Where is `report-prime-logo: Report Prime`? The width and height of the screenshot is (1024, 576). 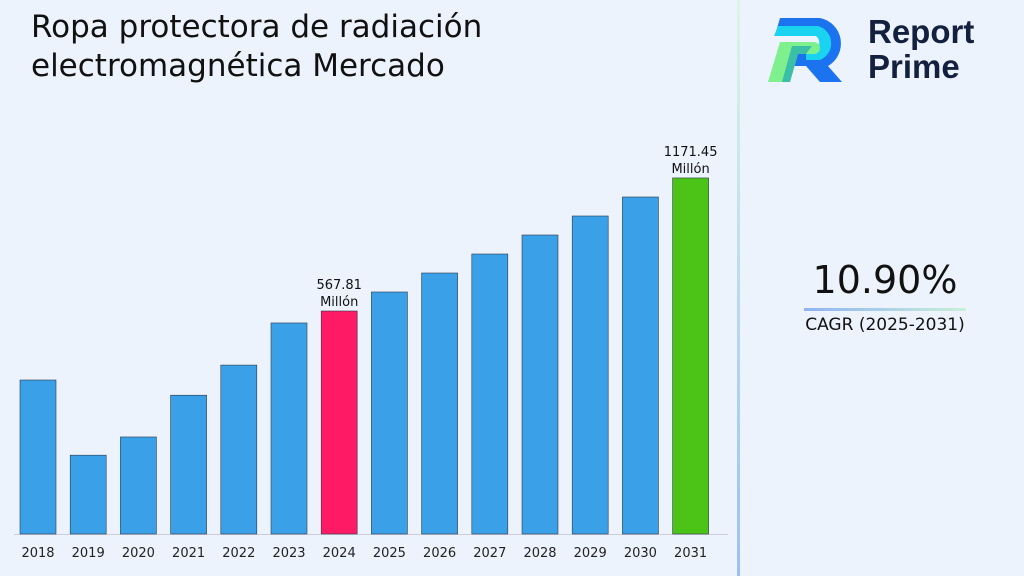 report-prime-logo: Report Prime is located at coordinates (871, 49).